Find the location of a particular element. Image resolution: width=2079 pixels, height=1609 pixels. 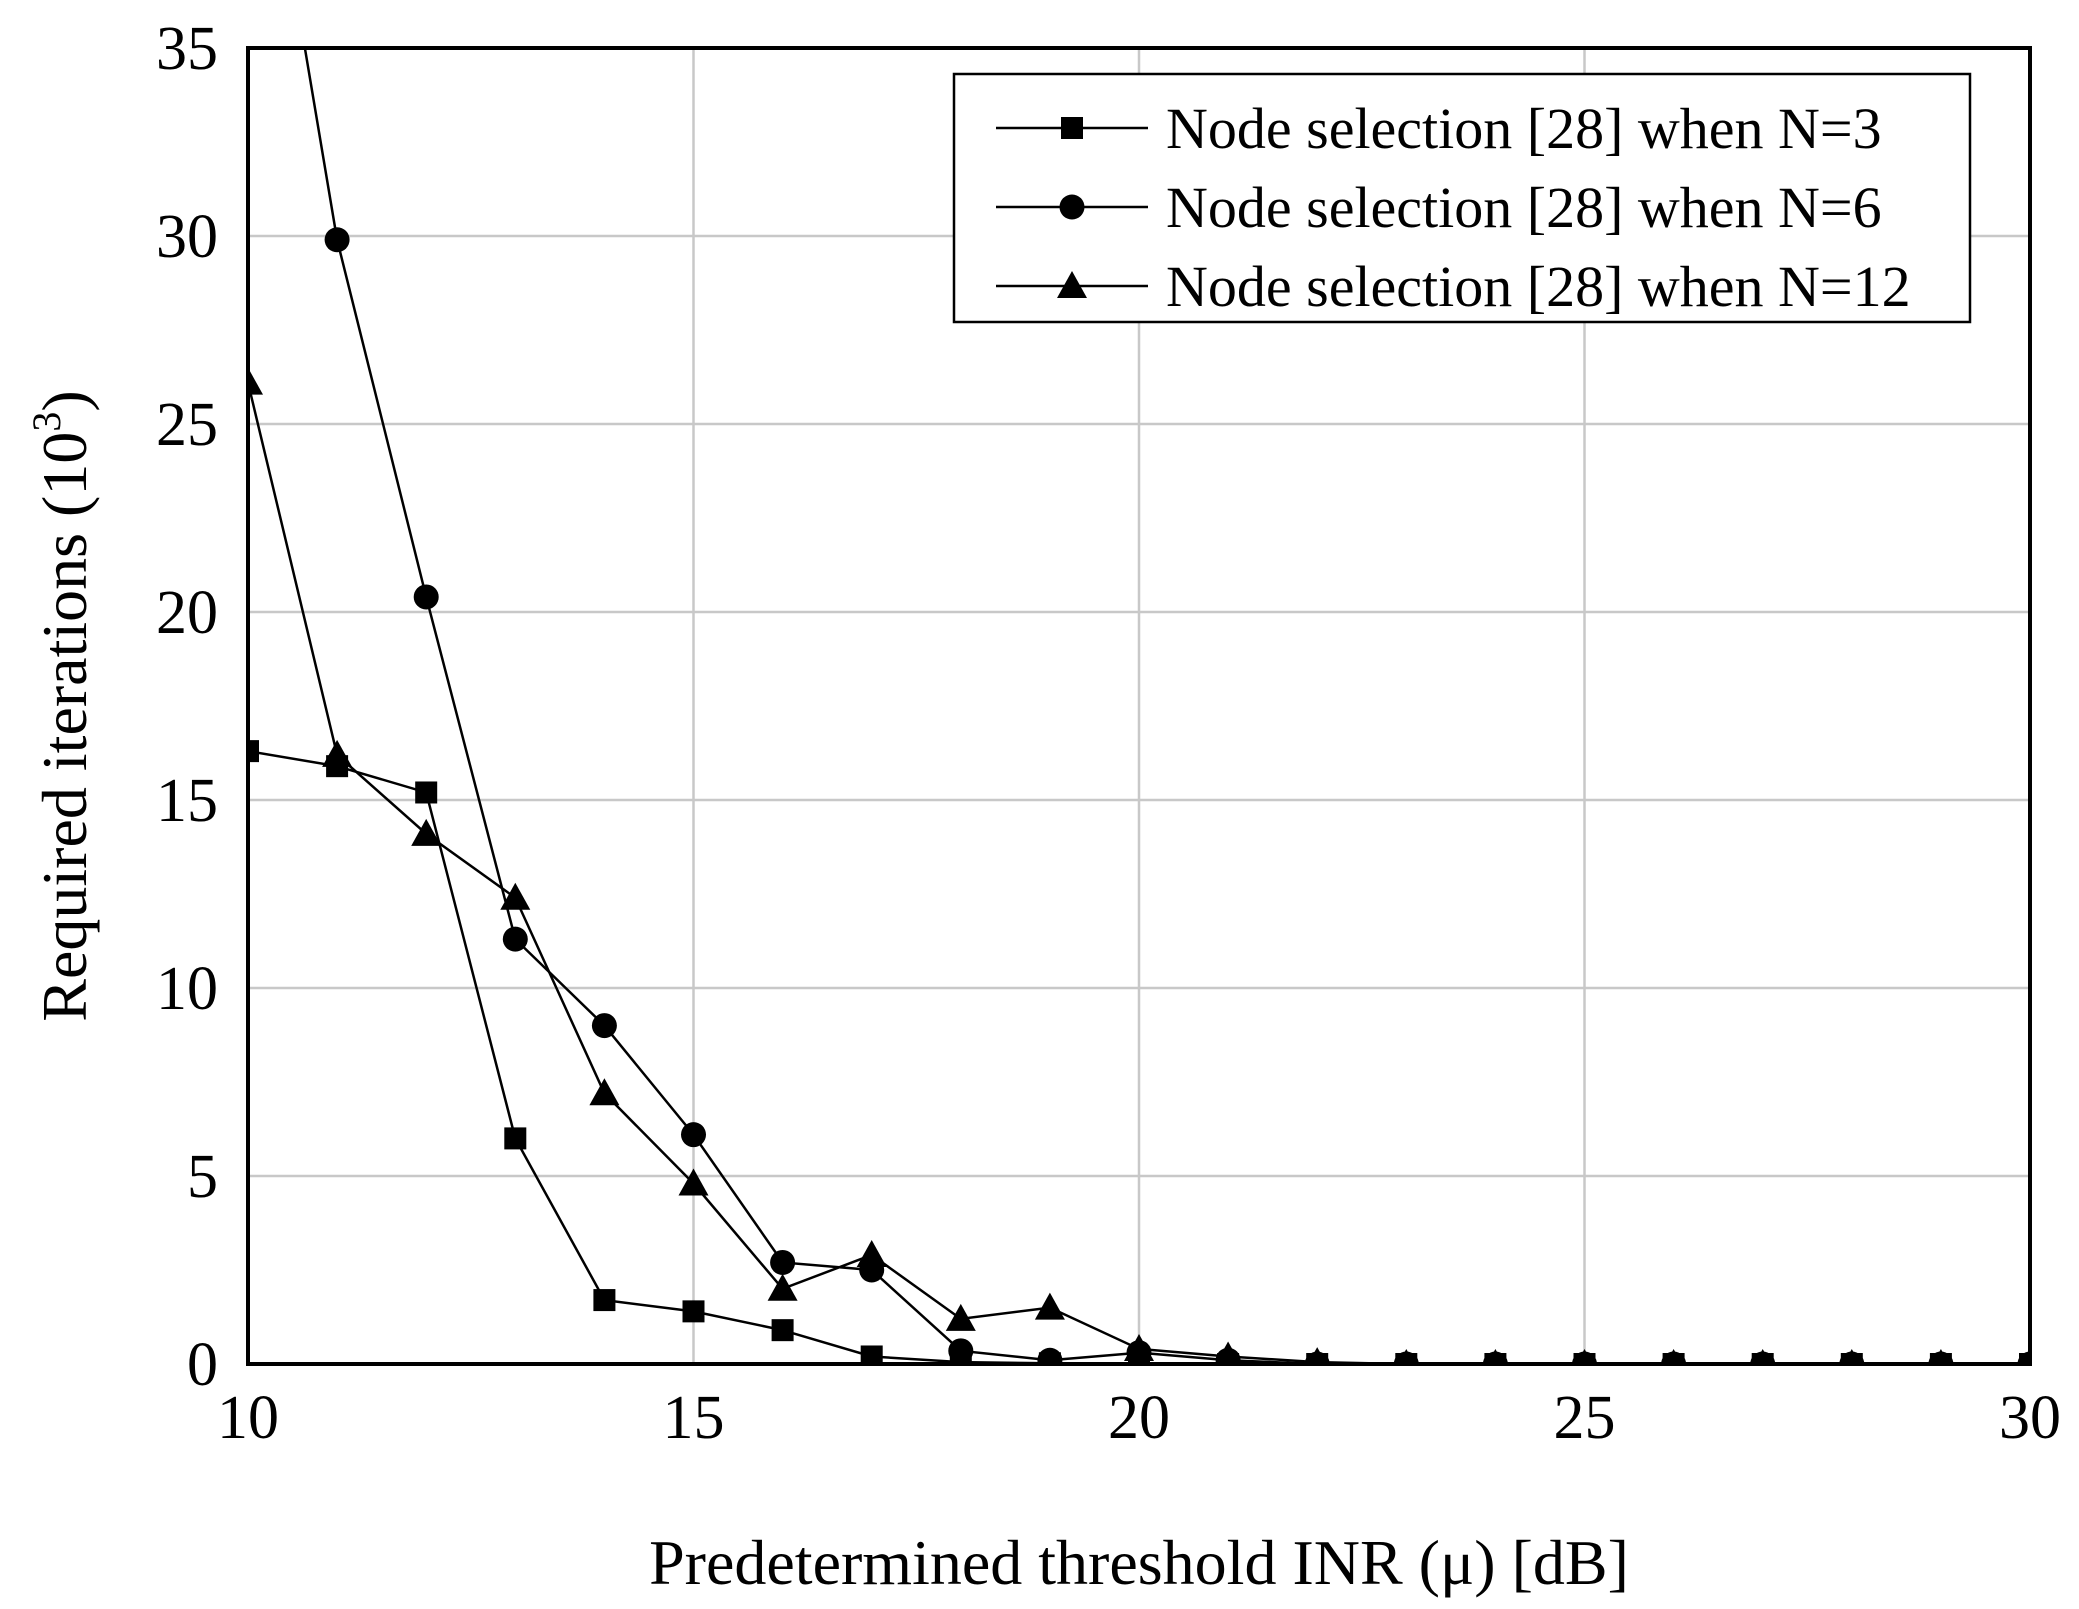

x-tick-labels: 10 15 20 25 30 is located at coordinates (1139, 1418).